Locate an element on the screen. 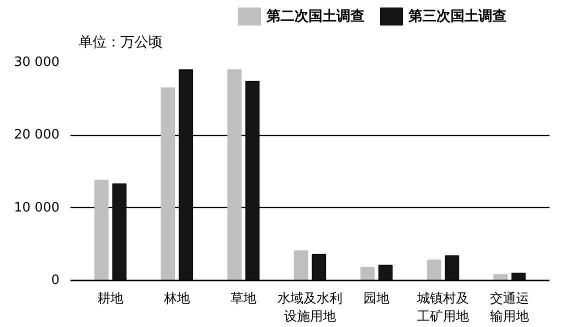 The image size is (561, 327). y-tick-label: 20 000 is located at coordinates (37, 135).